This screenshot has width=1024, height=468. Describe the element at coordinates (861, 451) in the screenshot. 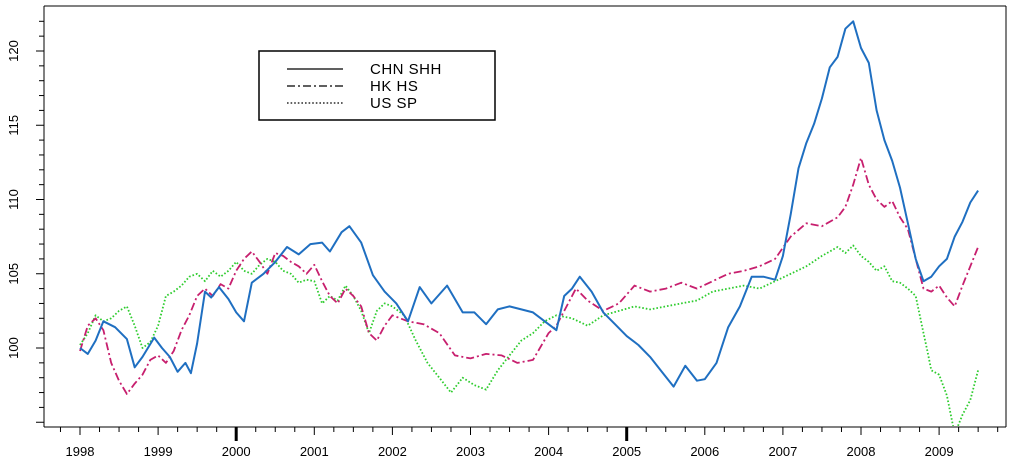

I see `x-tick-label: 2008` at that location.